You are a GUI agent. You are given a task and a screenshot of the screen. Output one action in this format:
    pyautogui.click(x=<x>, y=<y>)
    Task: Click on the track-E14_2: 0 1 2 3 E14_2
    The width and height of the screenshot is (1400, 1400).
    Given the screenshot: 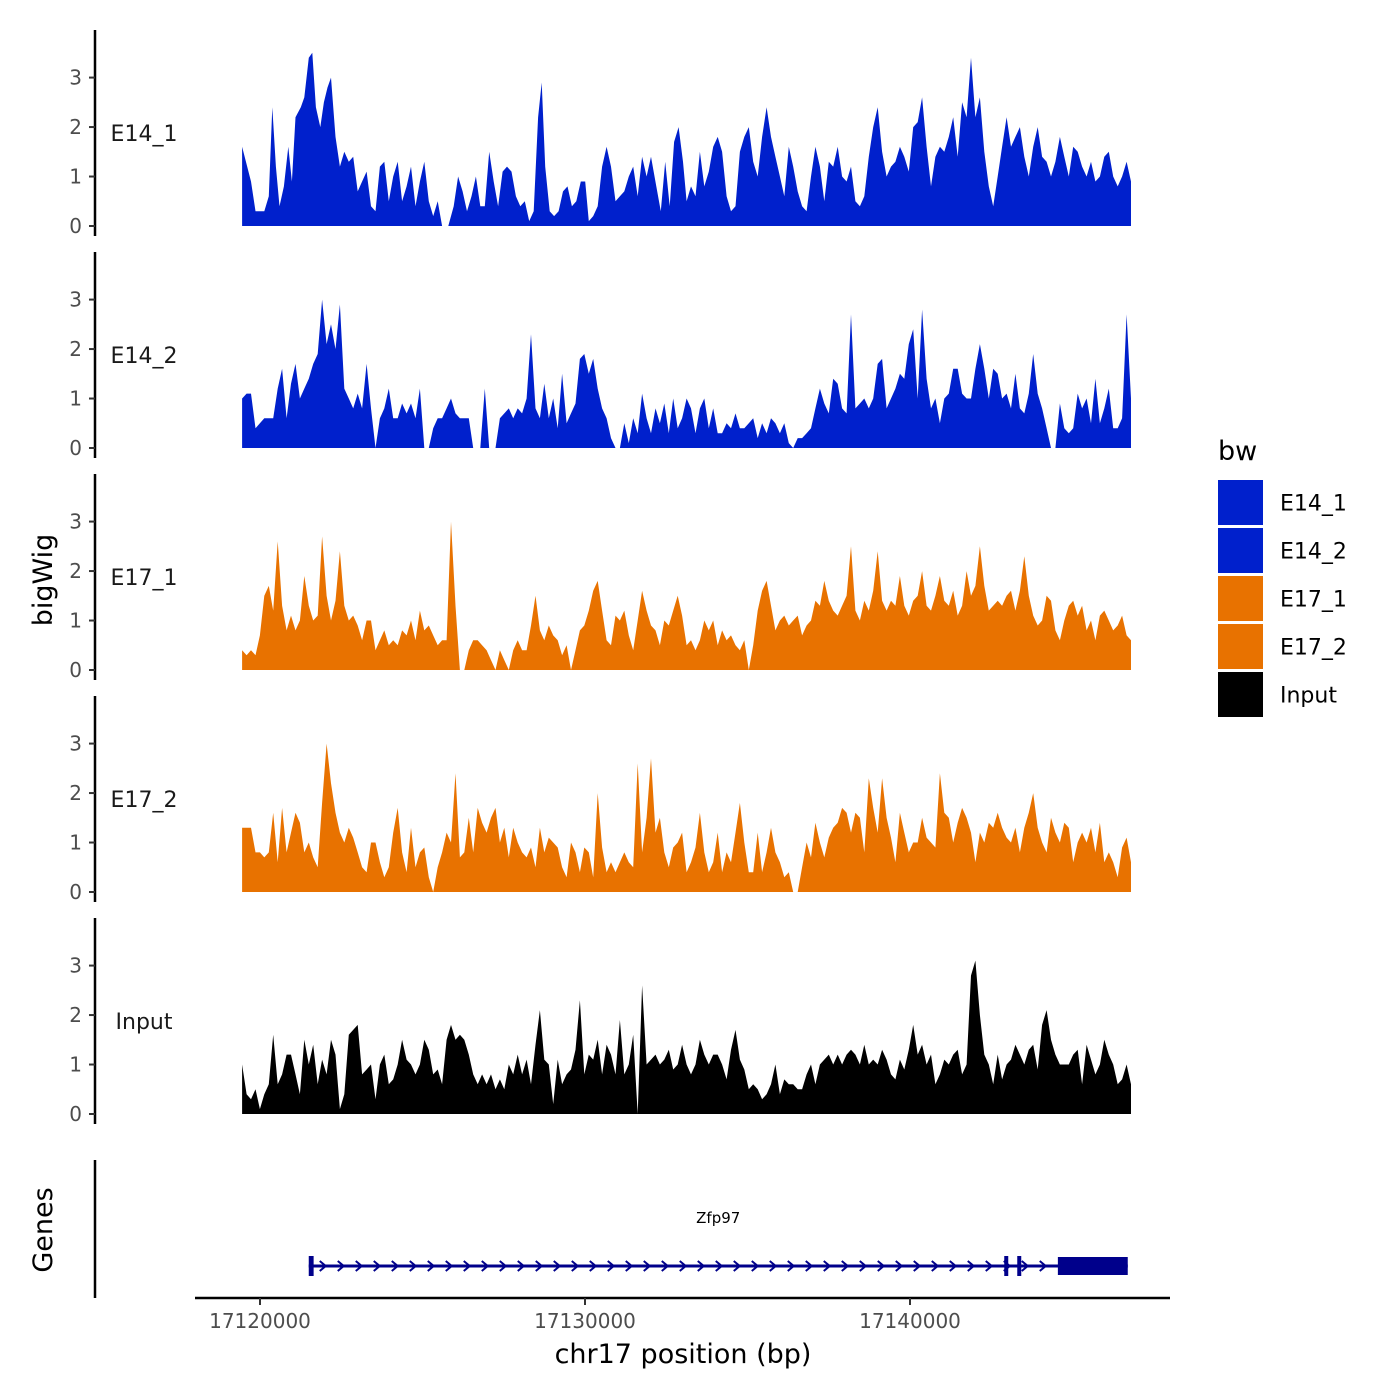 What is the action you would take?
    pyautogui.click(x=600, y=356)
    